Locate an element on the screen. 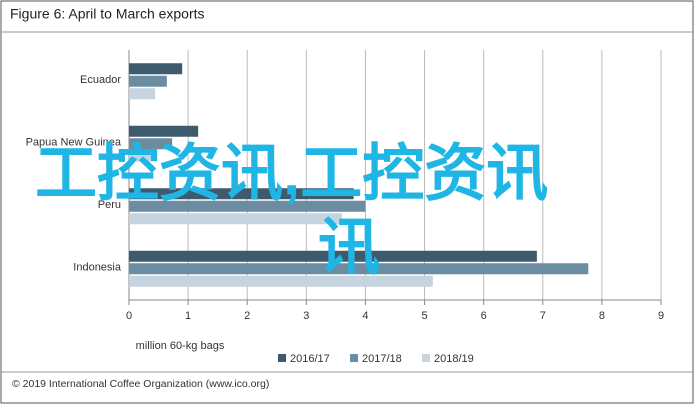 Image resolution: width=695 pixels, height=405 pixels. x-tick-label: 3 is located at coordinates (306, 316).